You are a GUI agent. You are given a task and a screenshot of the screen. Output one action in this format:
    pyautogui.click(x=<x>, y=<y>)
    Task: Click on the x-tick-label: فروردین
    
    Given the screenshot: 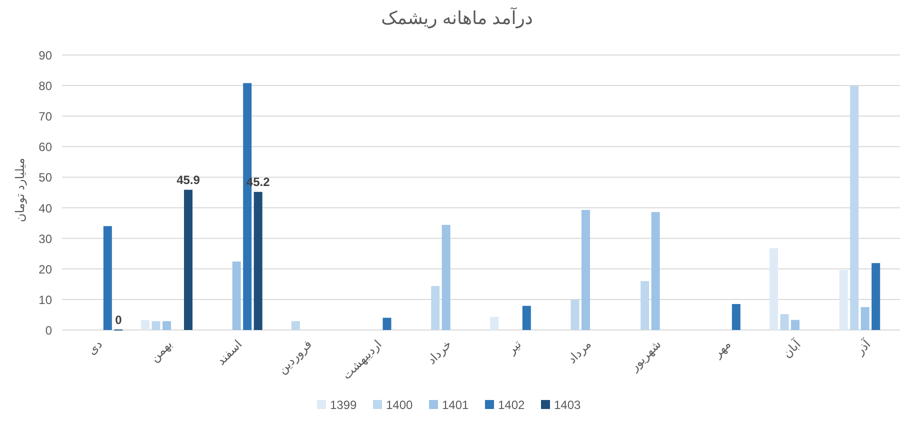 What is the action you would take?
    pyautogui.click(x=295, y=357)
    